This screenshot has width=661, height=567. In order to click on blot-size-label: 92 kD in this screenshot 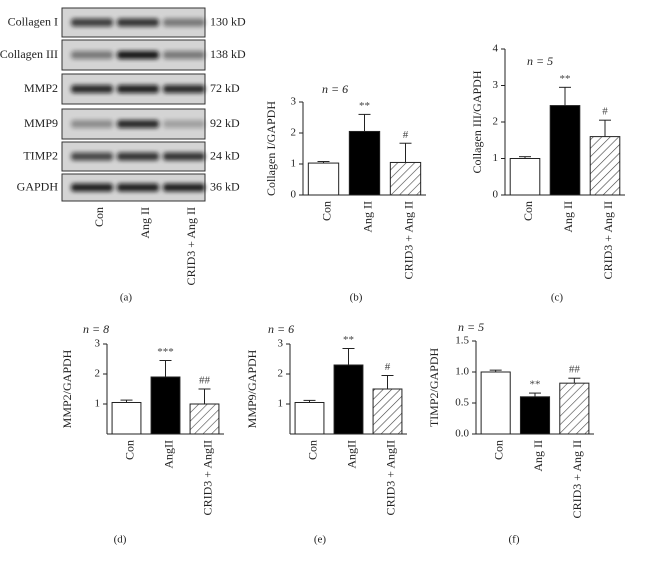, I will do `click(225, 123)`.